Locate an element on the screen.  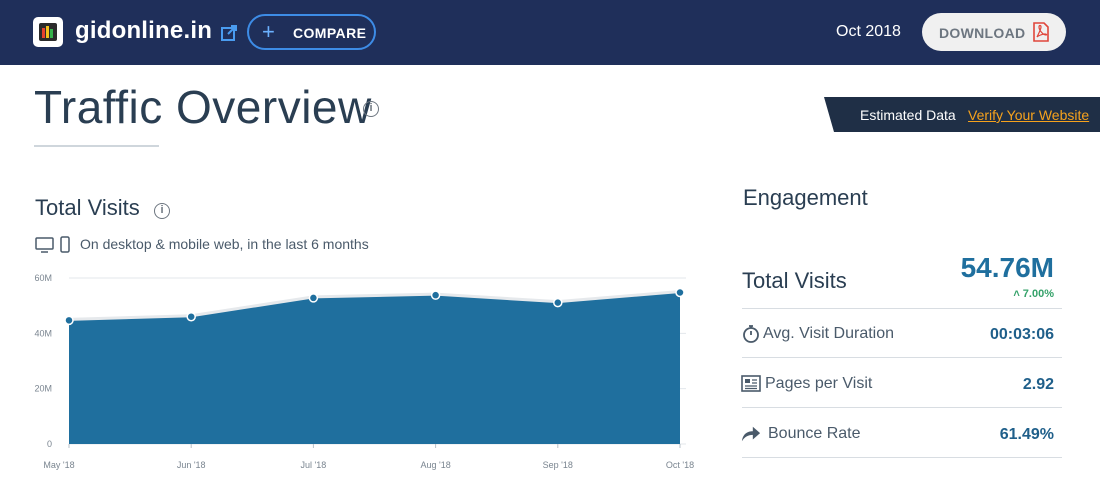
compare-button-label: COMPARE is located at coordinates (330, 33).